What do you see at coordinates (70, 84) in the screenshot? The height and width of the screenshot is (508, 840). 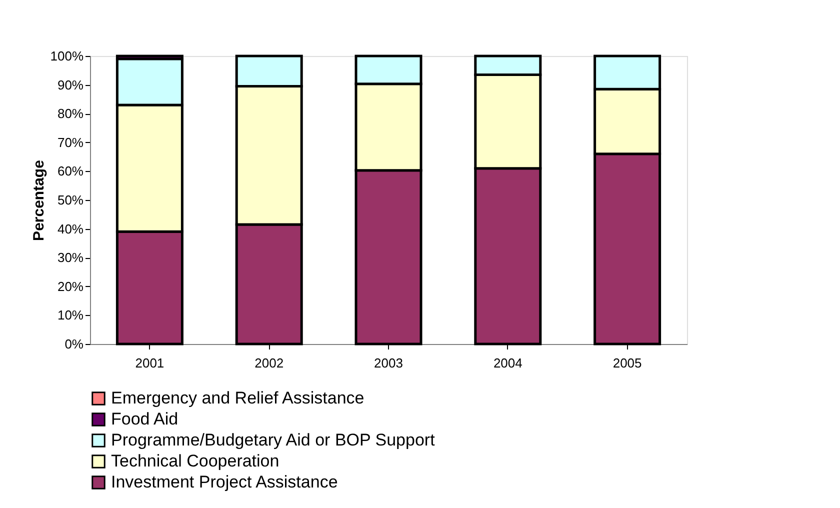 I see `y-tick-label: 90%` at bounding box center [70, 84].